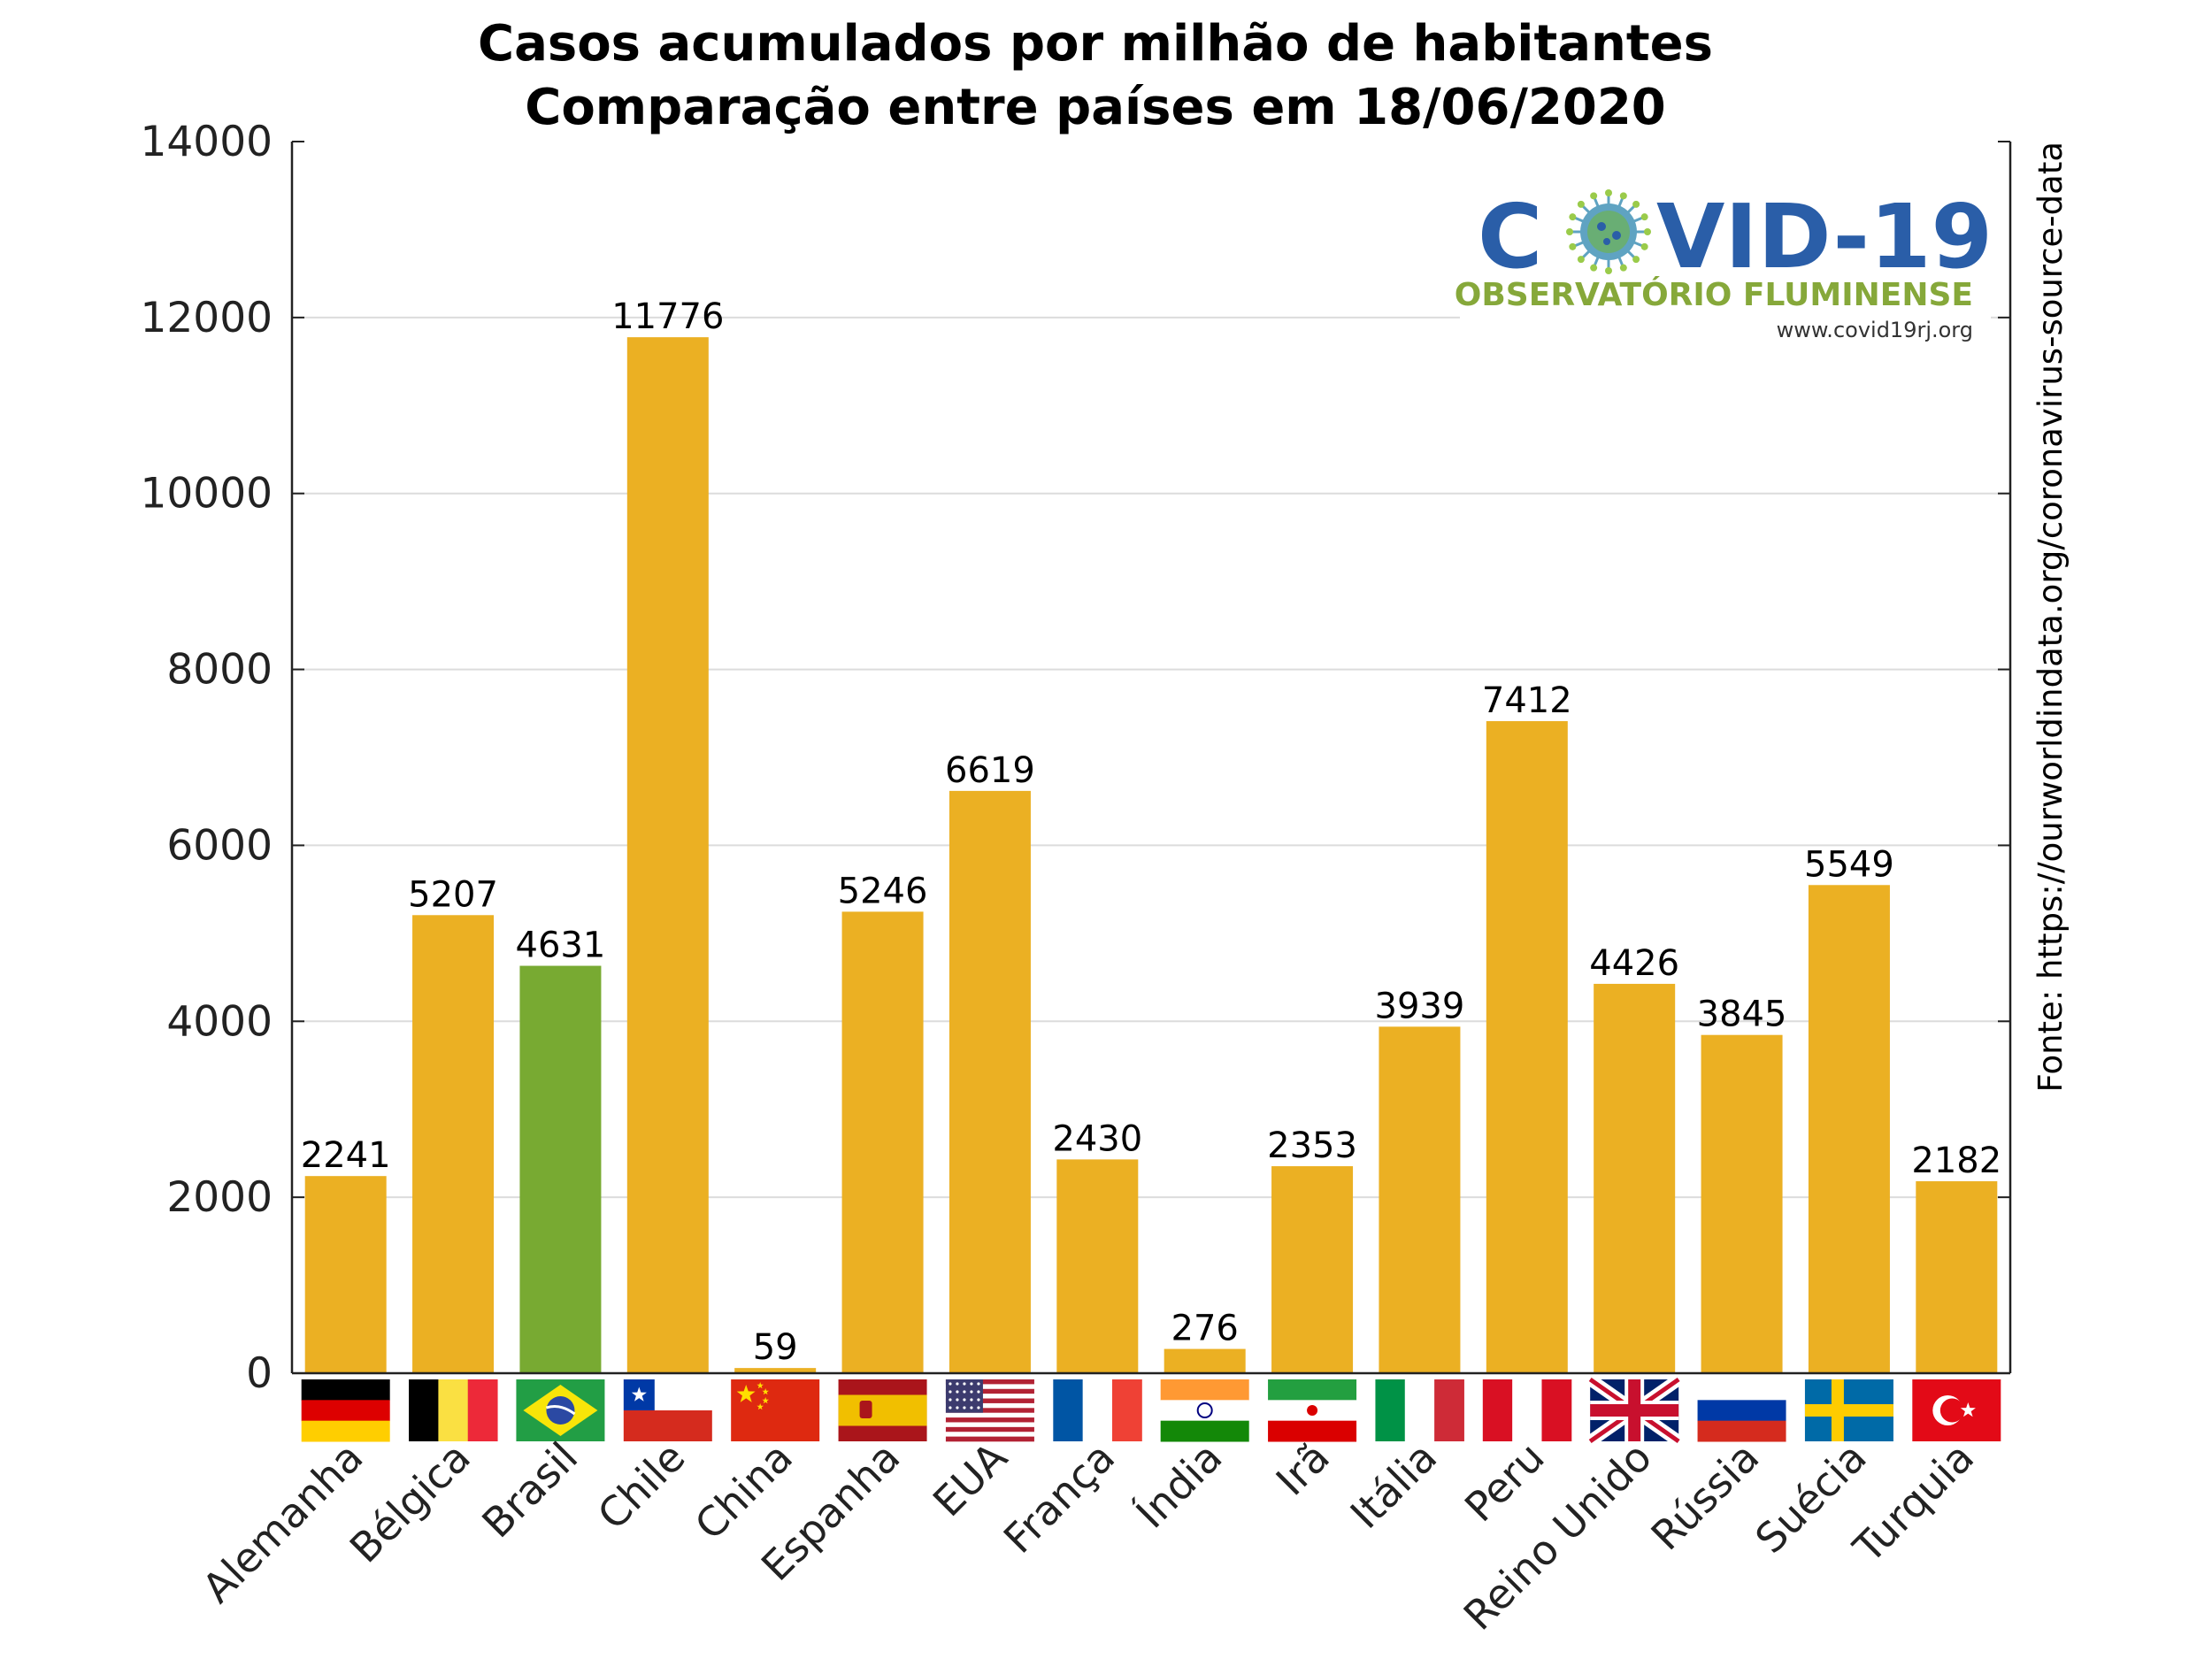  What do you see at coordinates (1635, 1411) in the screenshot?
I see `flag-uk-icon` at bounding box center [1635, 1411].